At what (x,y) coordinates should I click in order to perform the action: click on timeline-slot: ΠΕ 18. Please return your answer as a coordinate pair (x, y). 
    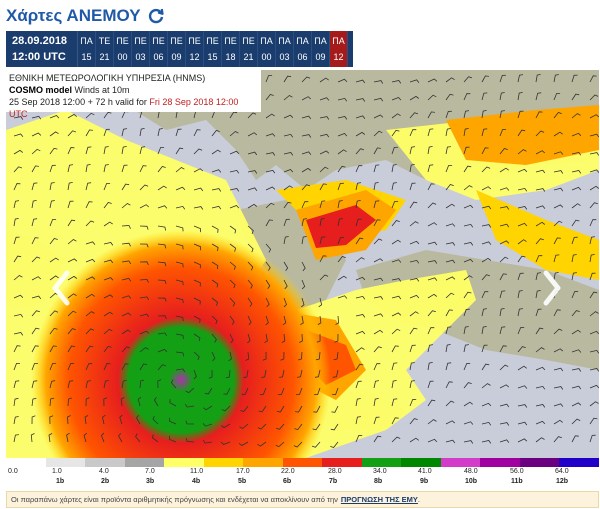
    Looking at the image, I should click on (231, 49).